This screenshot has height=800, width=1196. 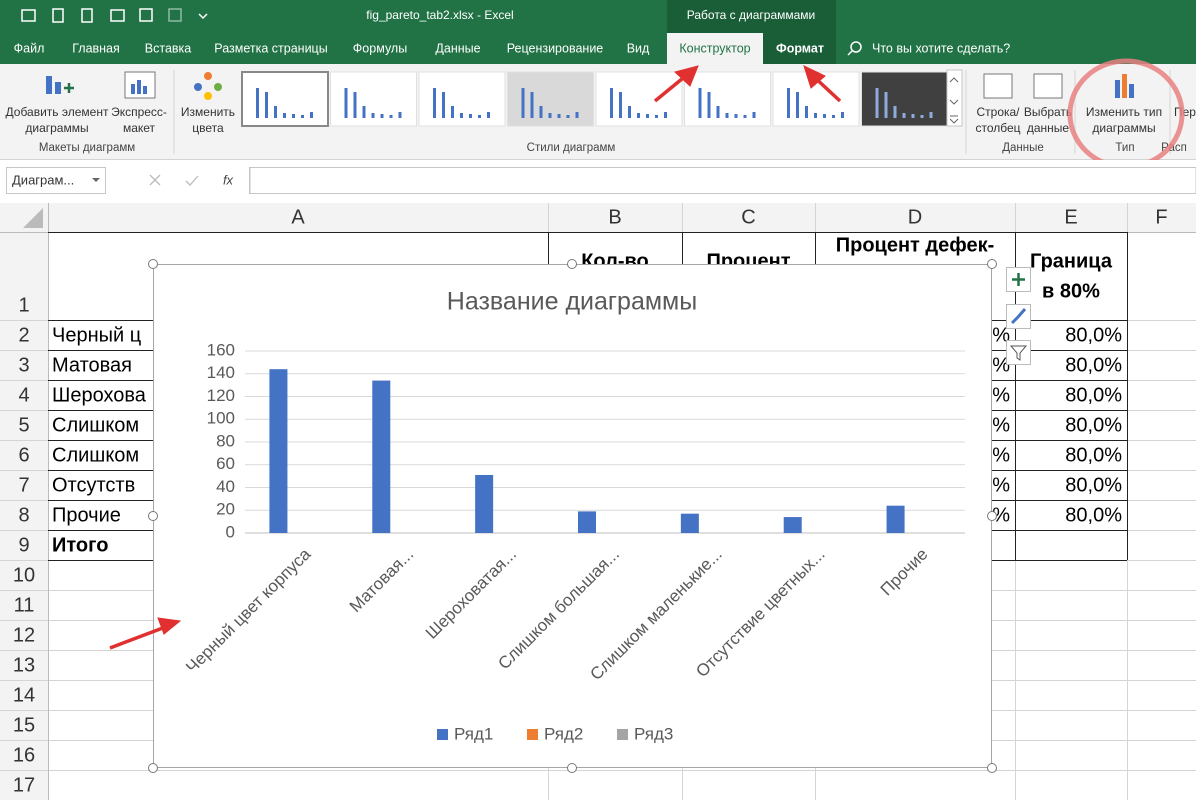 What do you see at coordinates (175, 15) in the screenshot?
I see `icon-paste` at bounding box center [175, 15].